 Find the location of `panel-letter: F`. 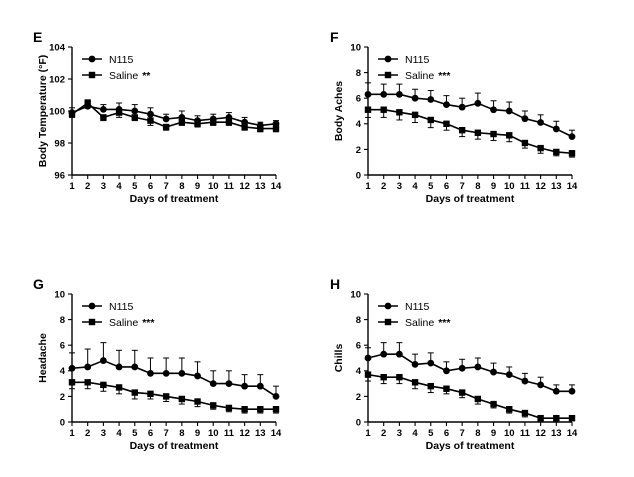

panel-letter: F is located at coordinates (334, 37).